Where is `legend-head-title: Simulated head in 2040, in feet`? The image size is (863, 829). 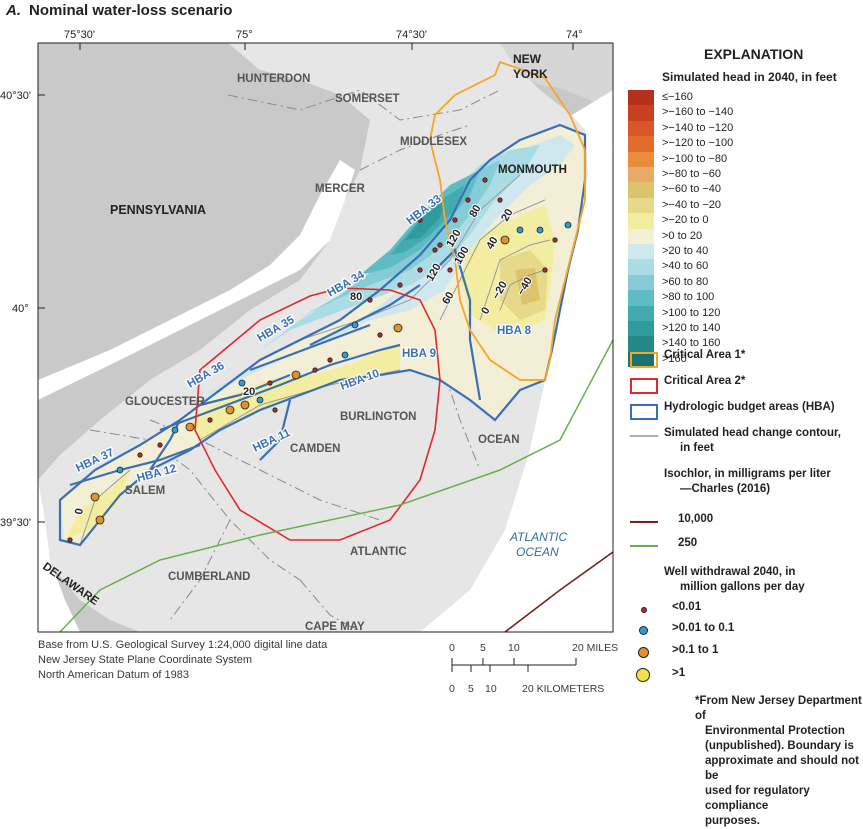
legend-head-title: Simulated head in 2040, in feet is located at coordinates (749, 77).